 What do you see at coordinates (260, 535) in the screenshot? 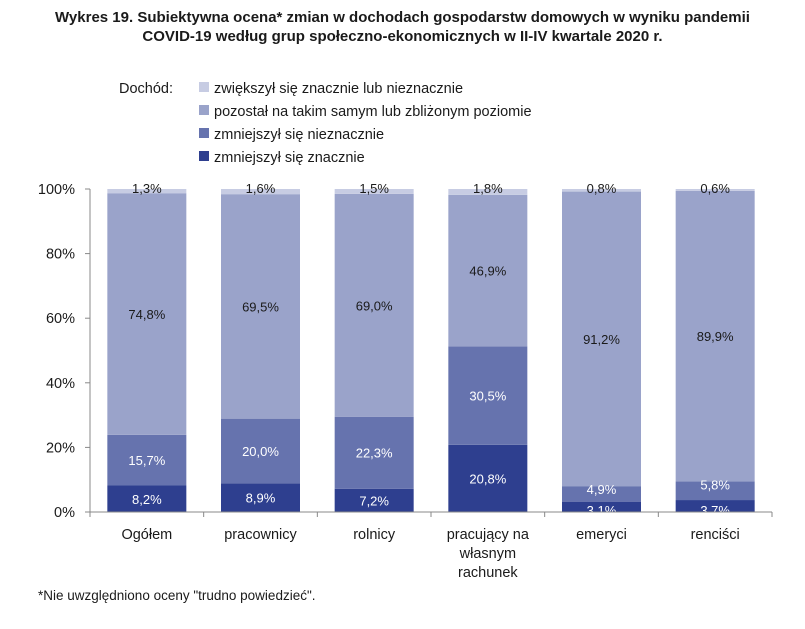
I see `x-tick-label: pracownicy` at bounding box center [260, 535].